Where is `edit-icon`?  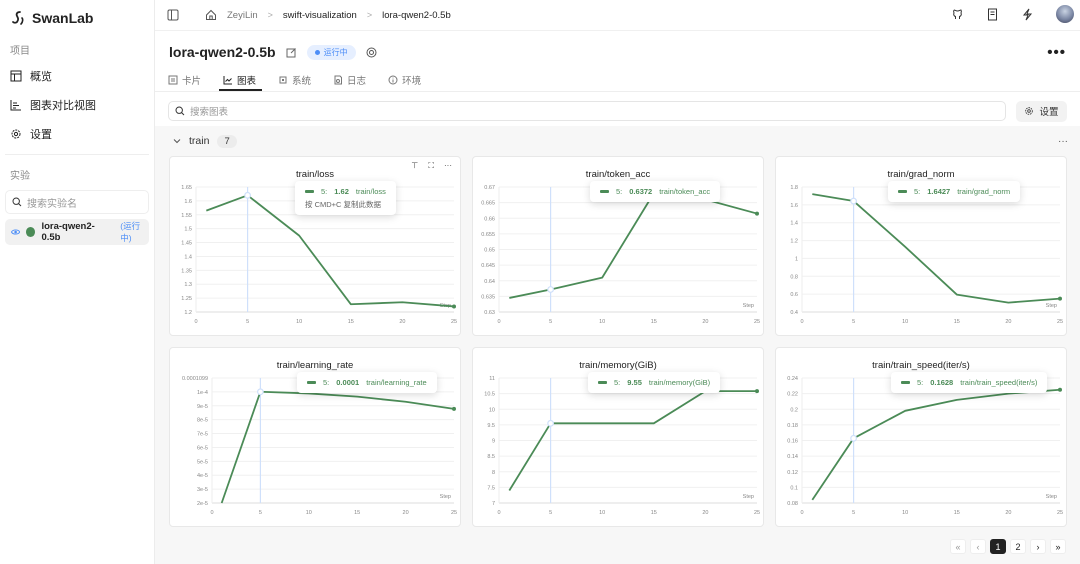
edit-icon is located at coordinates (291, 52).